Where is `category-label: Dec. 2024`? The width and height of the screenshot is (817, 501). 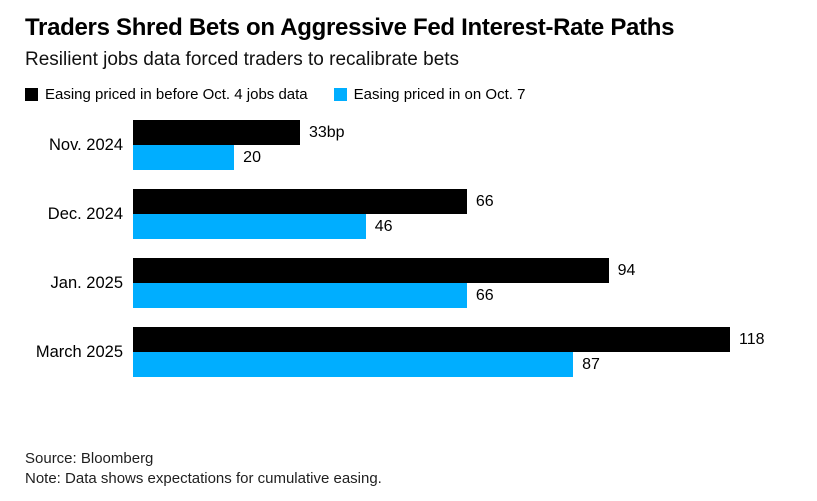
category-label: Dec. 2024 is located at coordinates (85, 213).